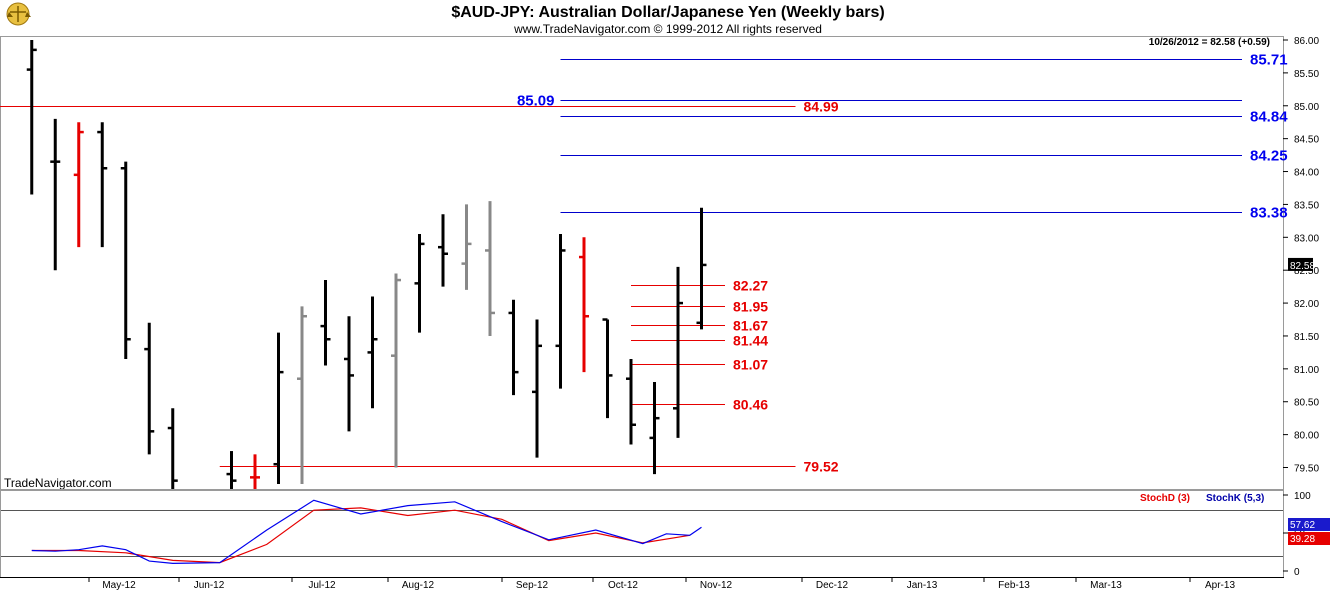  What do you see at coordinates (532, 585) in the screenshot?
I see `x-tick-label: Sep-12` at bounding box center [532, 585].